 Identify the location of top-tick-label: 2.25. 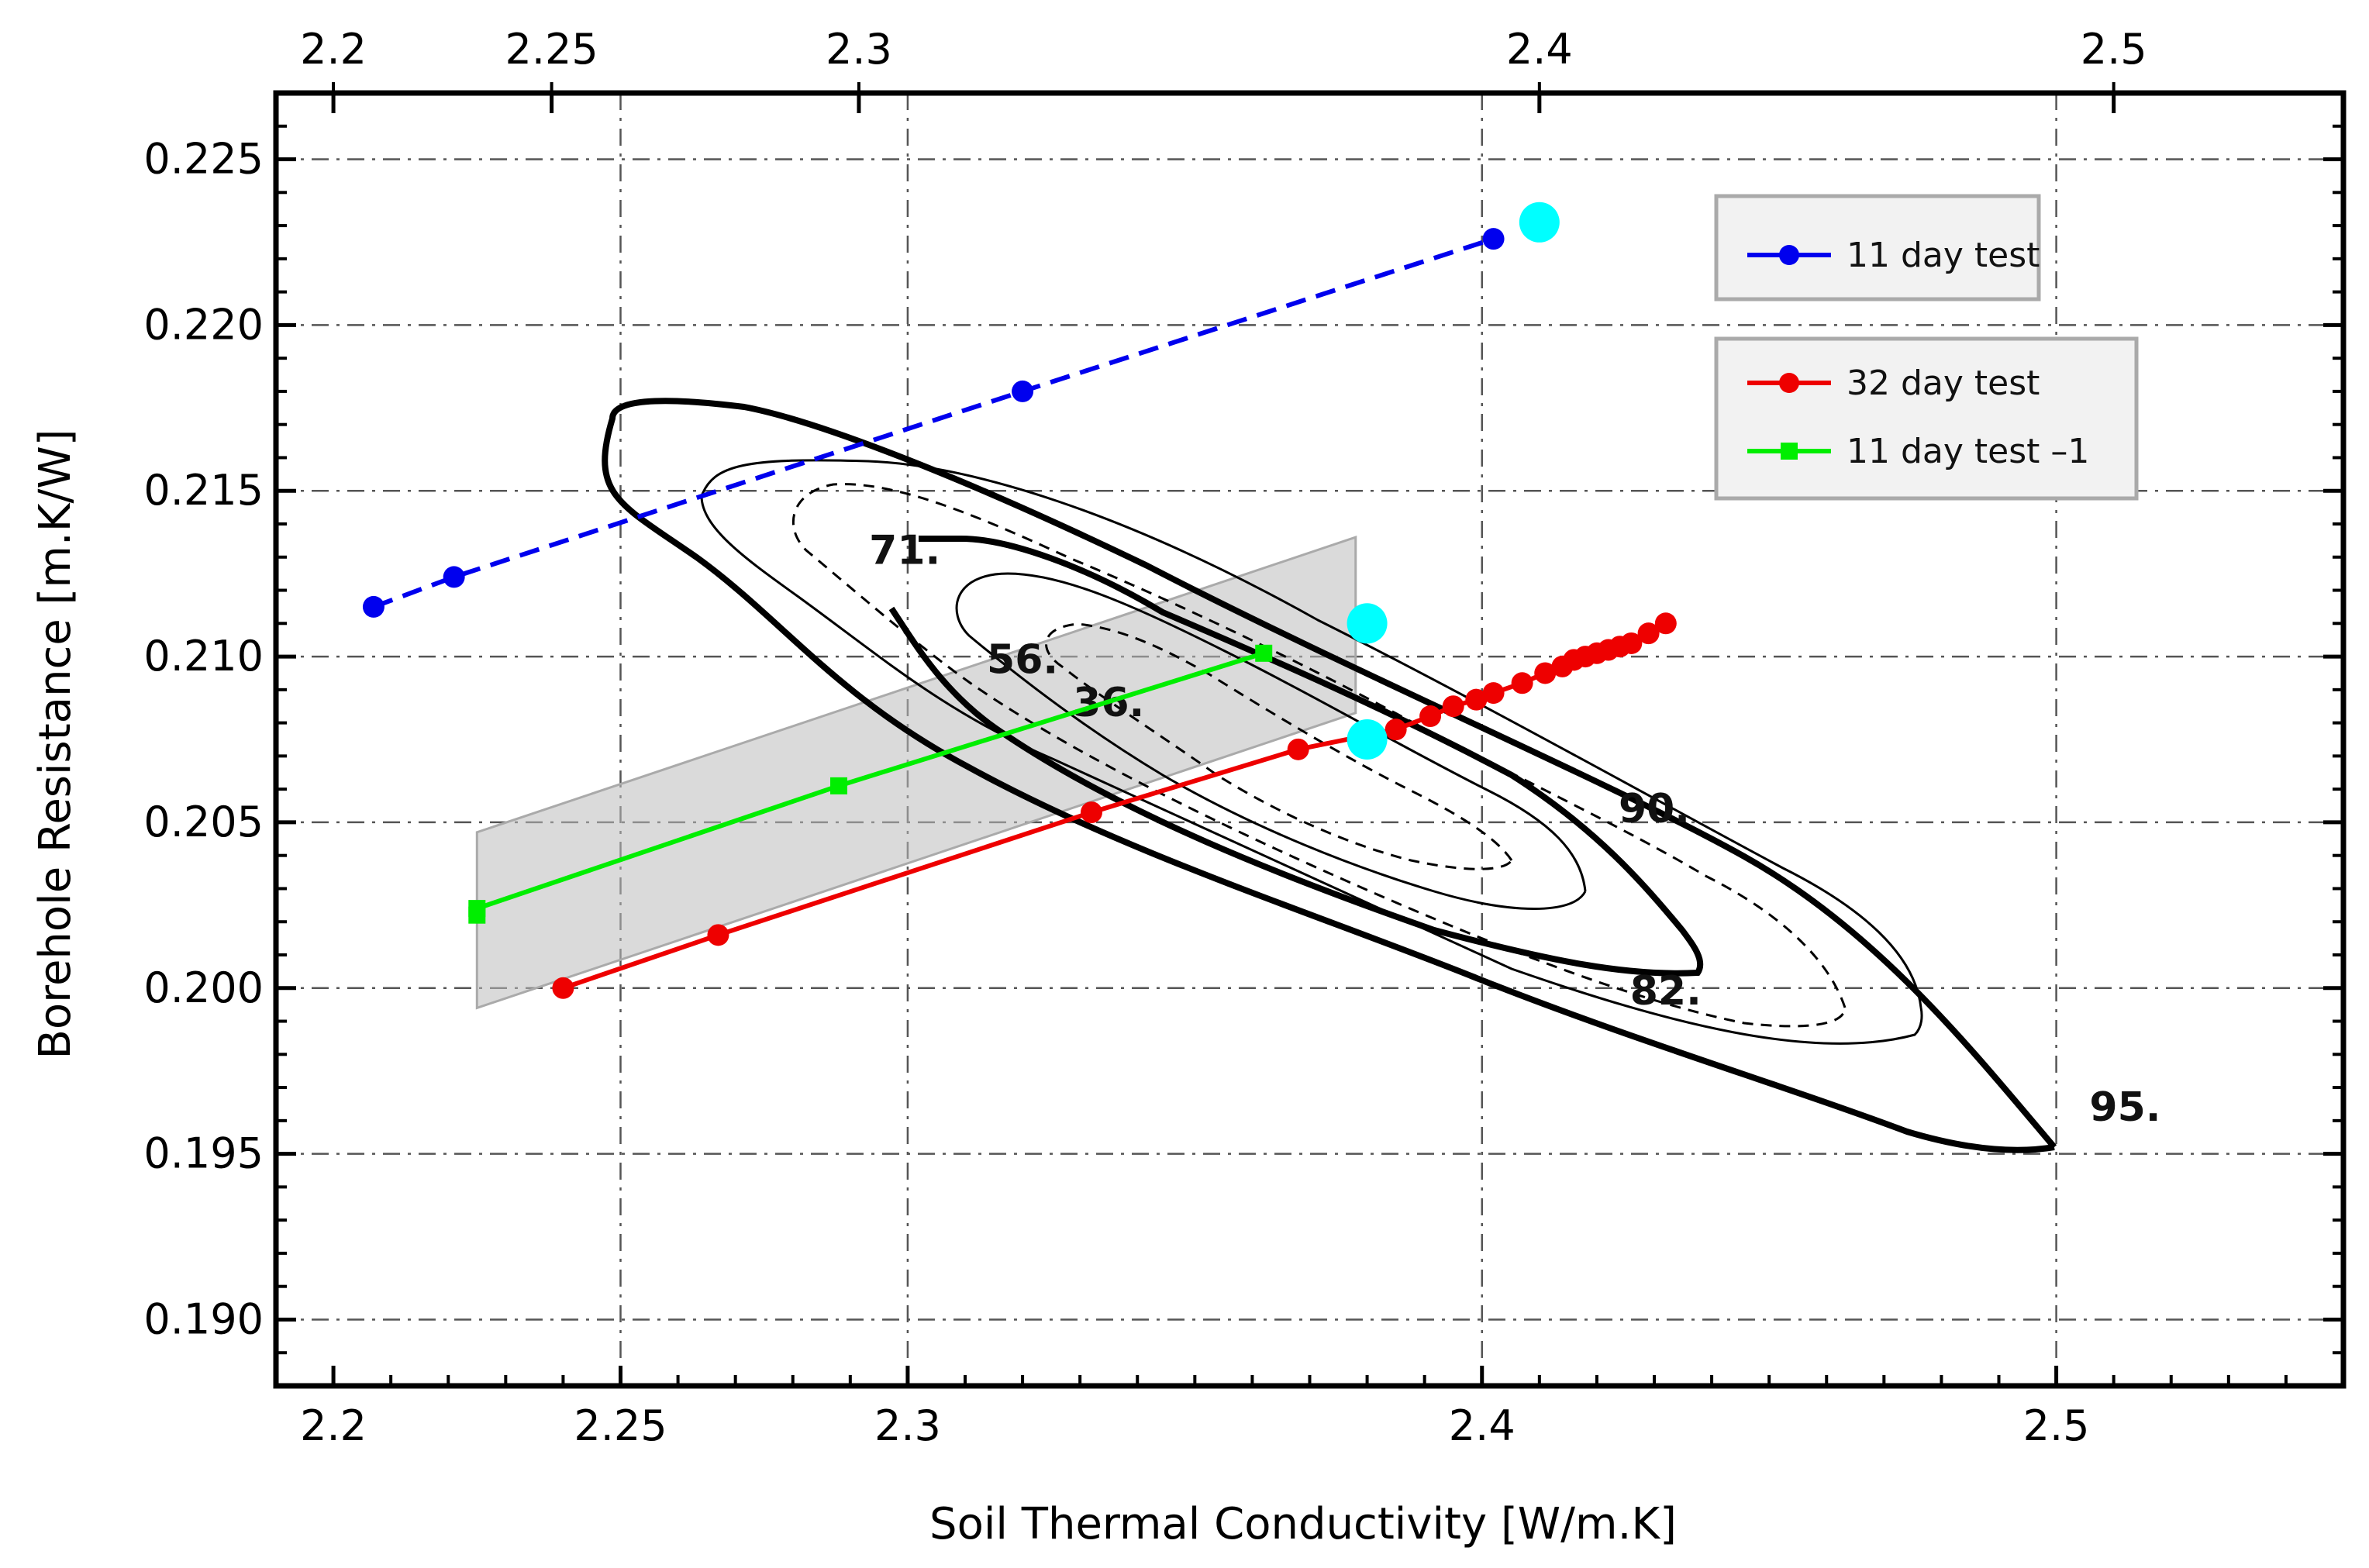
(551, 49).